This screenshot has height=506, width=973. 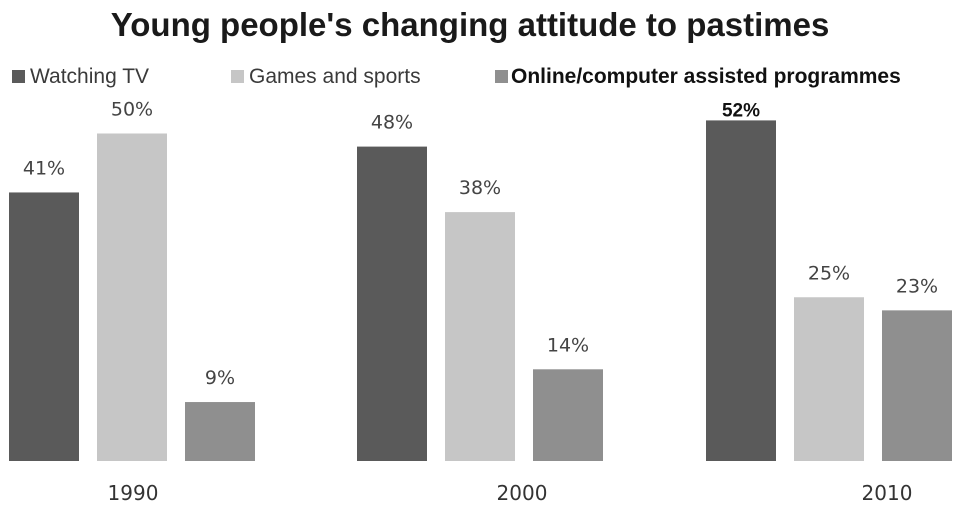 I want to click on bar-2000-watching-tv, so click(x=392, y=303).